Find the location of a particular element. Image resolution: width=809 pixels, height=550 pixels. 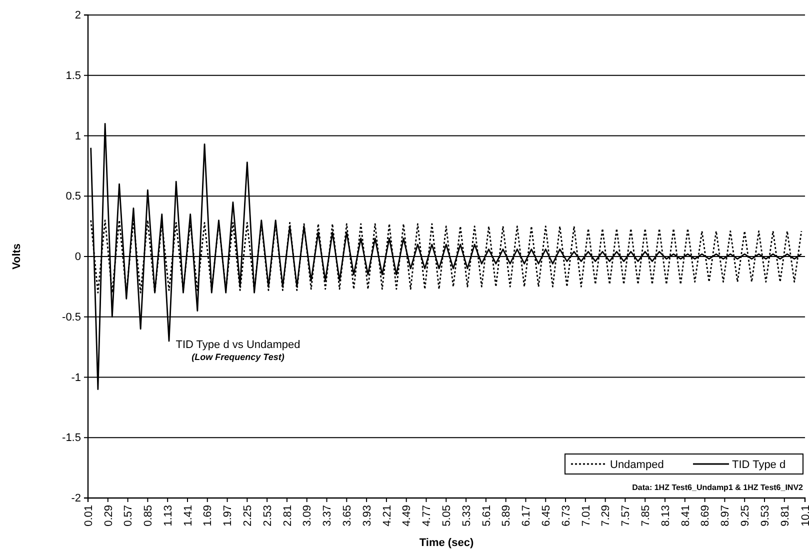

x-tick-label: 10.1 is located at coordinates (804, 515).